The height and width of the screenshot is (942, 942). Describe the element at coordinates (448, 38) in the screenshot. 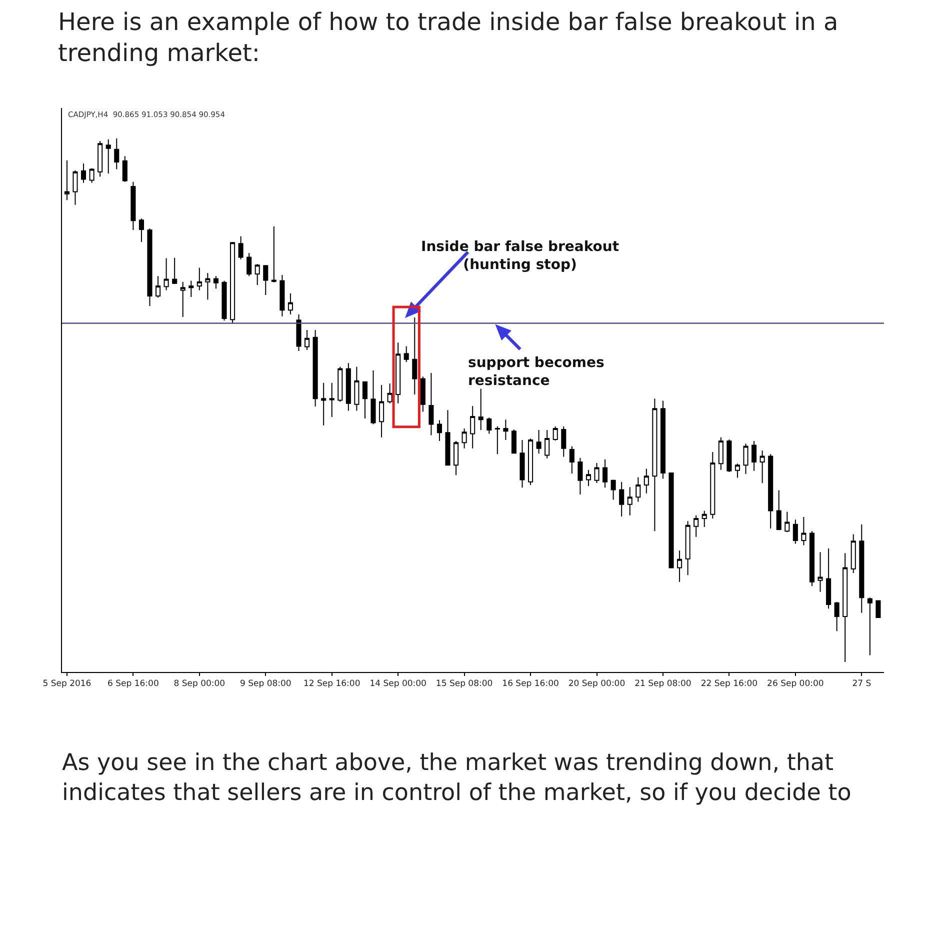

I see `chart-title: Here is an example of how to trade inside bar false breakout in a trending market:` at that location.